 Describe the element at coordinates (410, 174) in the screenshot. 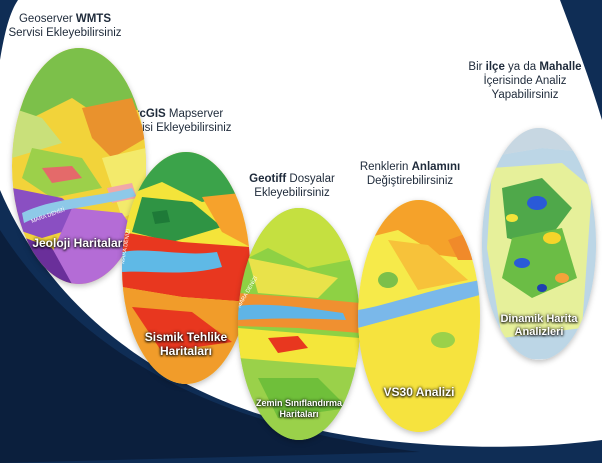

I see `caption-colors: Renklerin Anlamını Değiştirebilirsiniz` at that location.